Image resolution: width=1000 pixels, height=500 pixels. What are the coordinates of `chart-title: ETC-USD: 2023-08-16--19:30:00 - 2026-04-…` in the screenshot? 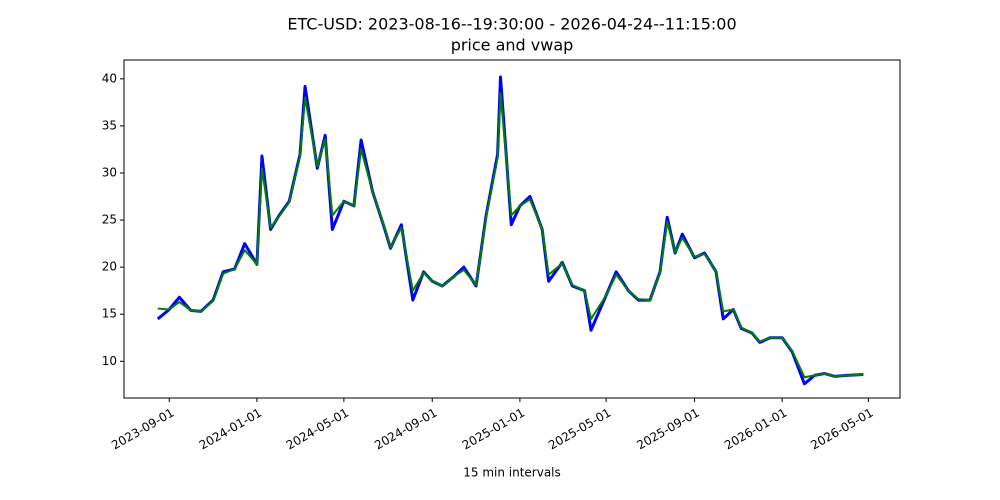 It's located at (511, 24).